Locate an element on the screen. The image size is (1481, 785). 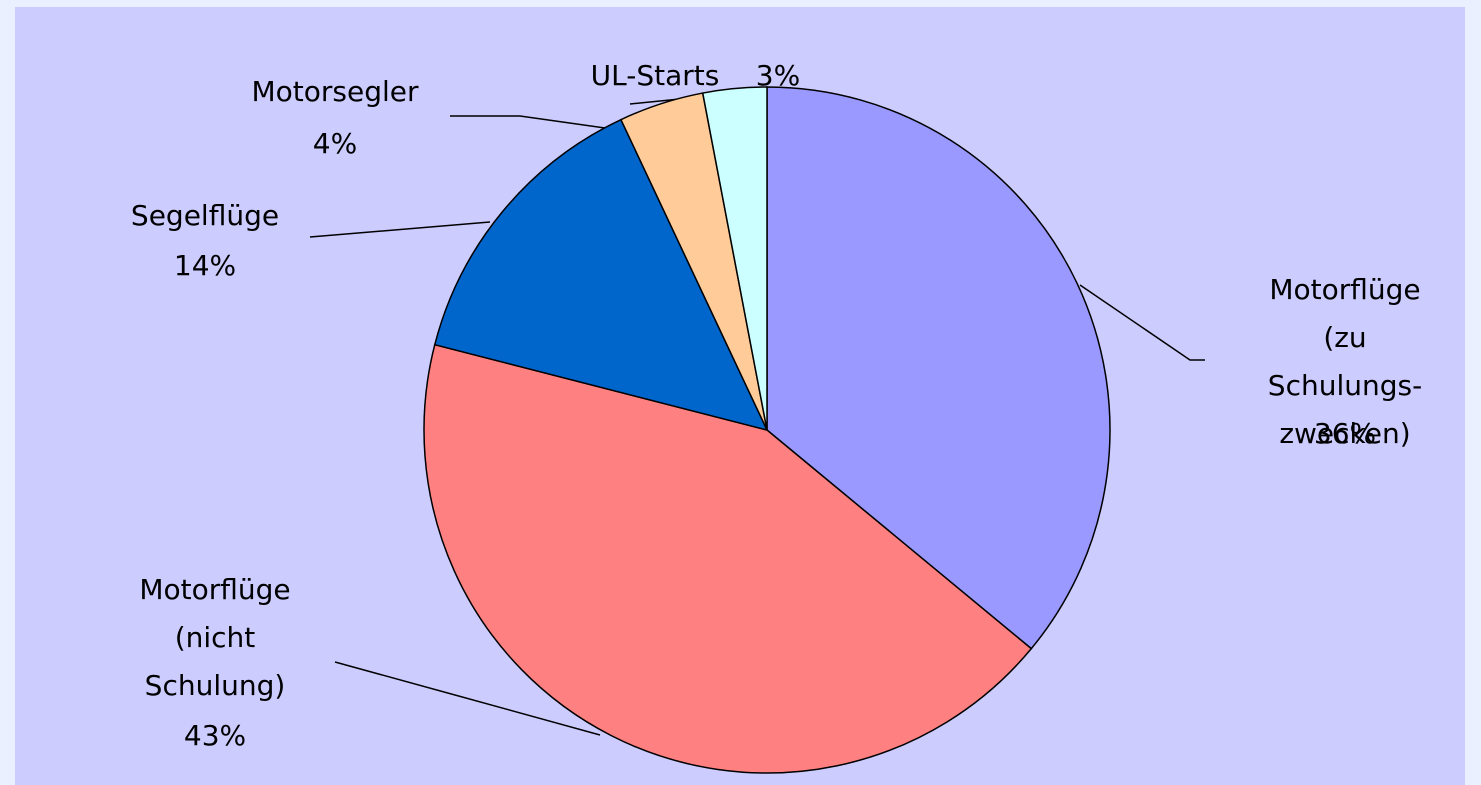
slice-label: Motorflüge (nicht Schulung) is located at coordinates (215, 637).